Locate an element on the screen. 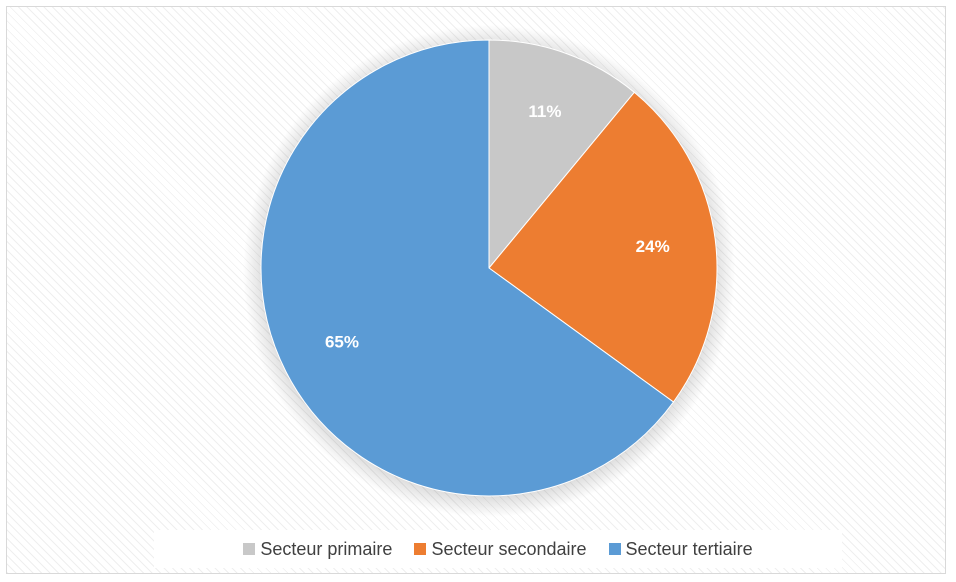 The height and width of the screenshot is (582, 956). legend-item-secteur-tertiaire: Secteur tertiaire is located at coordinates (680, 549).